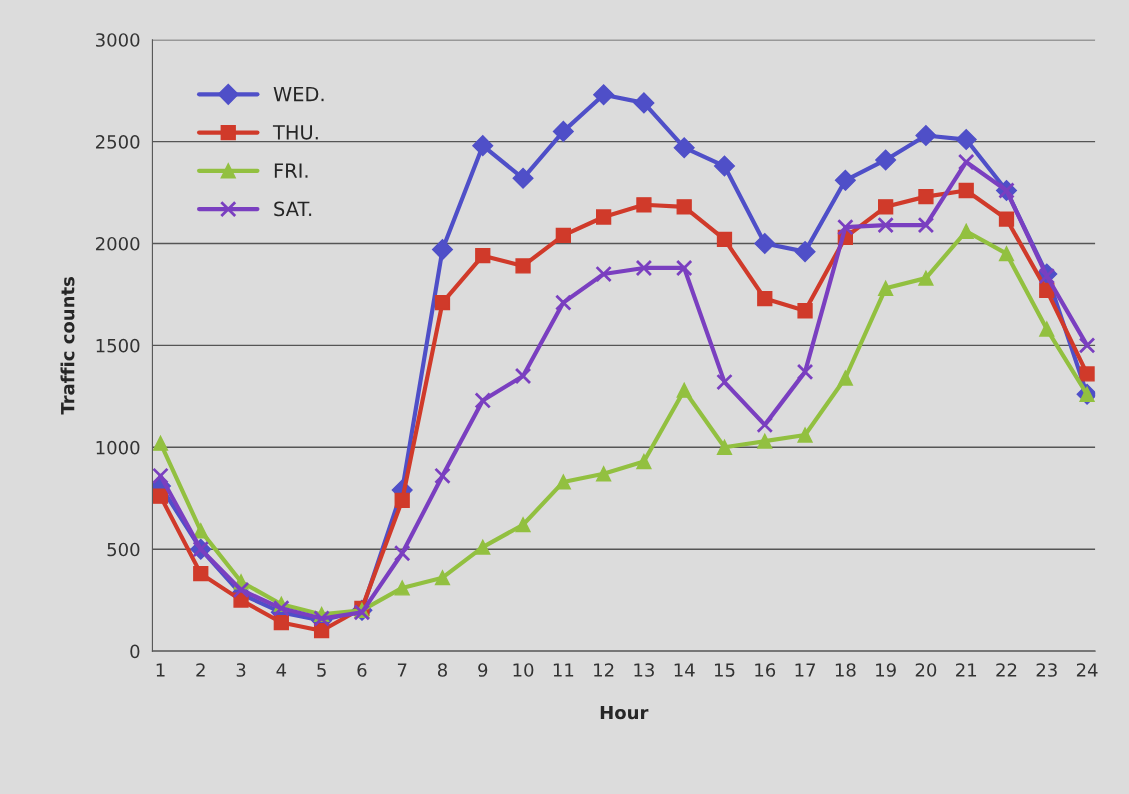 This screenshot has height=794, width=1129. I want to click on x-tick-label: 5, so click(321, 670).